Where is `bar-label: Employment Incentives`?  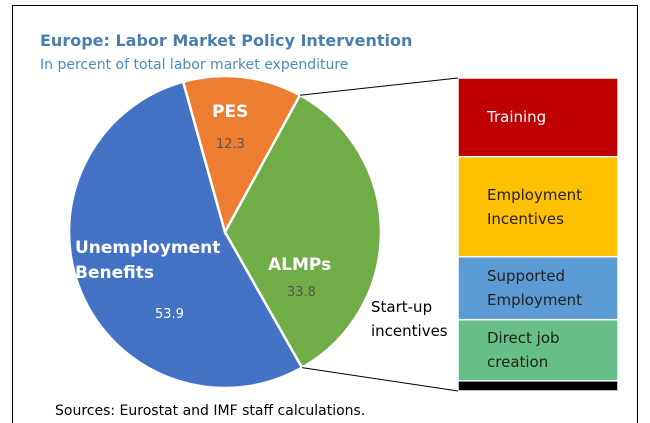
bar-label: Employment Incentives is located at coordinates (535, 206).